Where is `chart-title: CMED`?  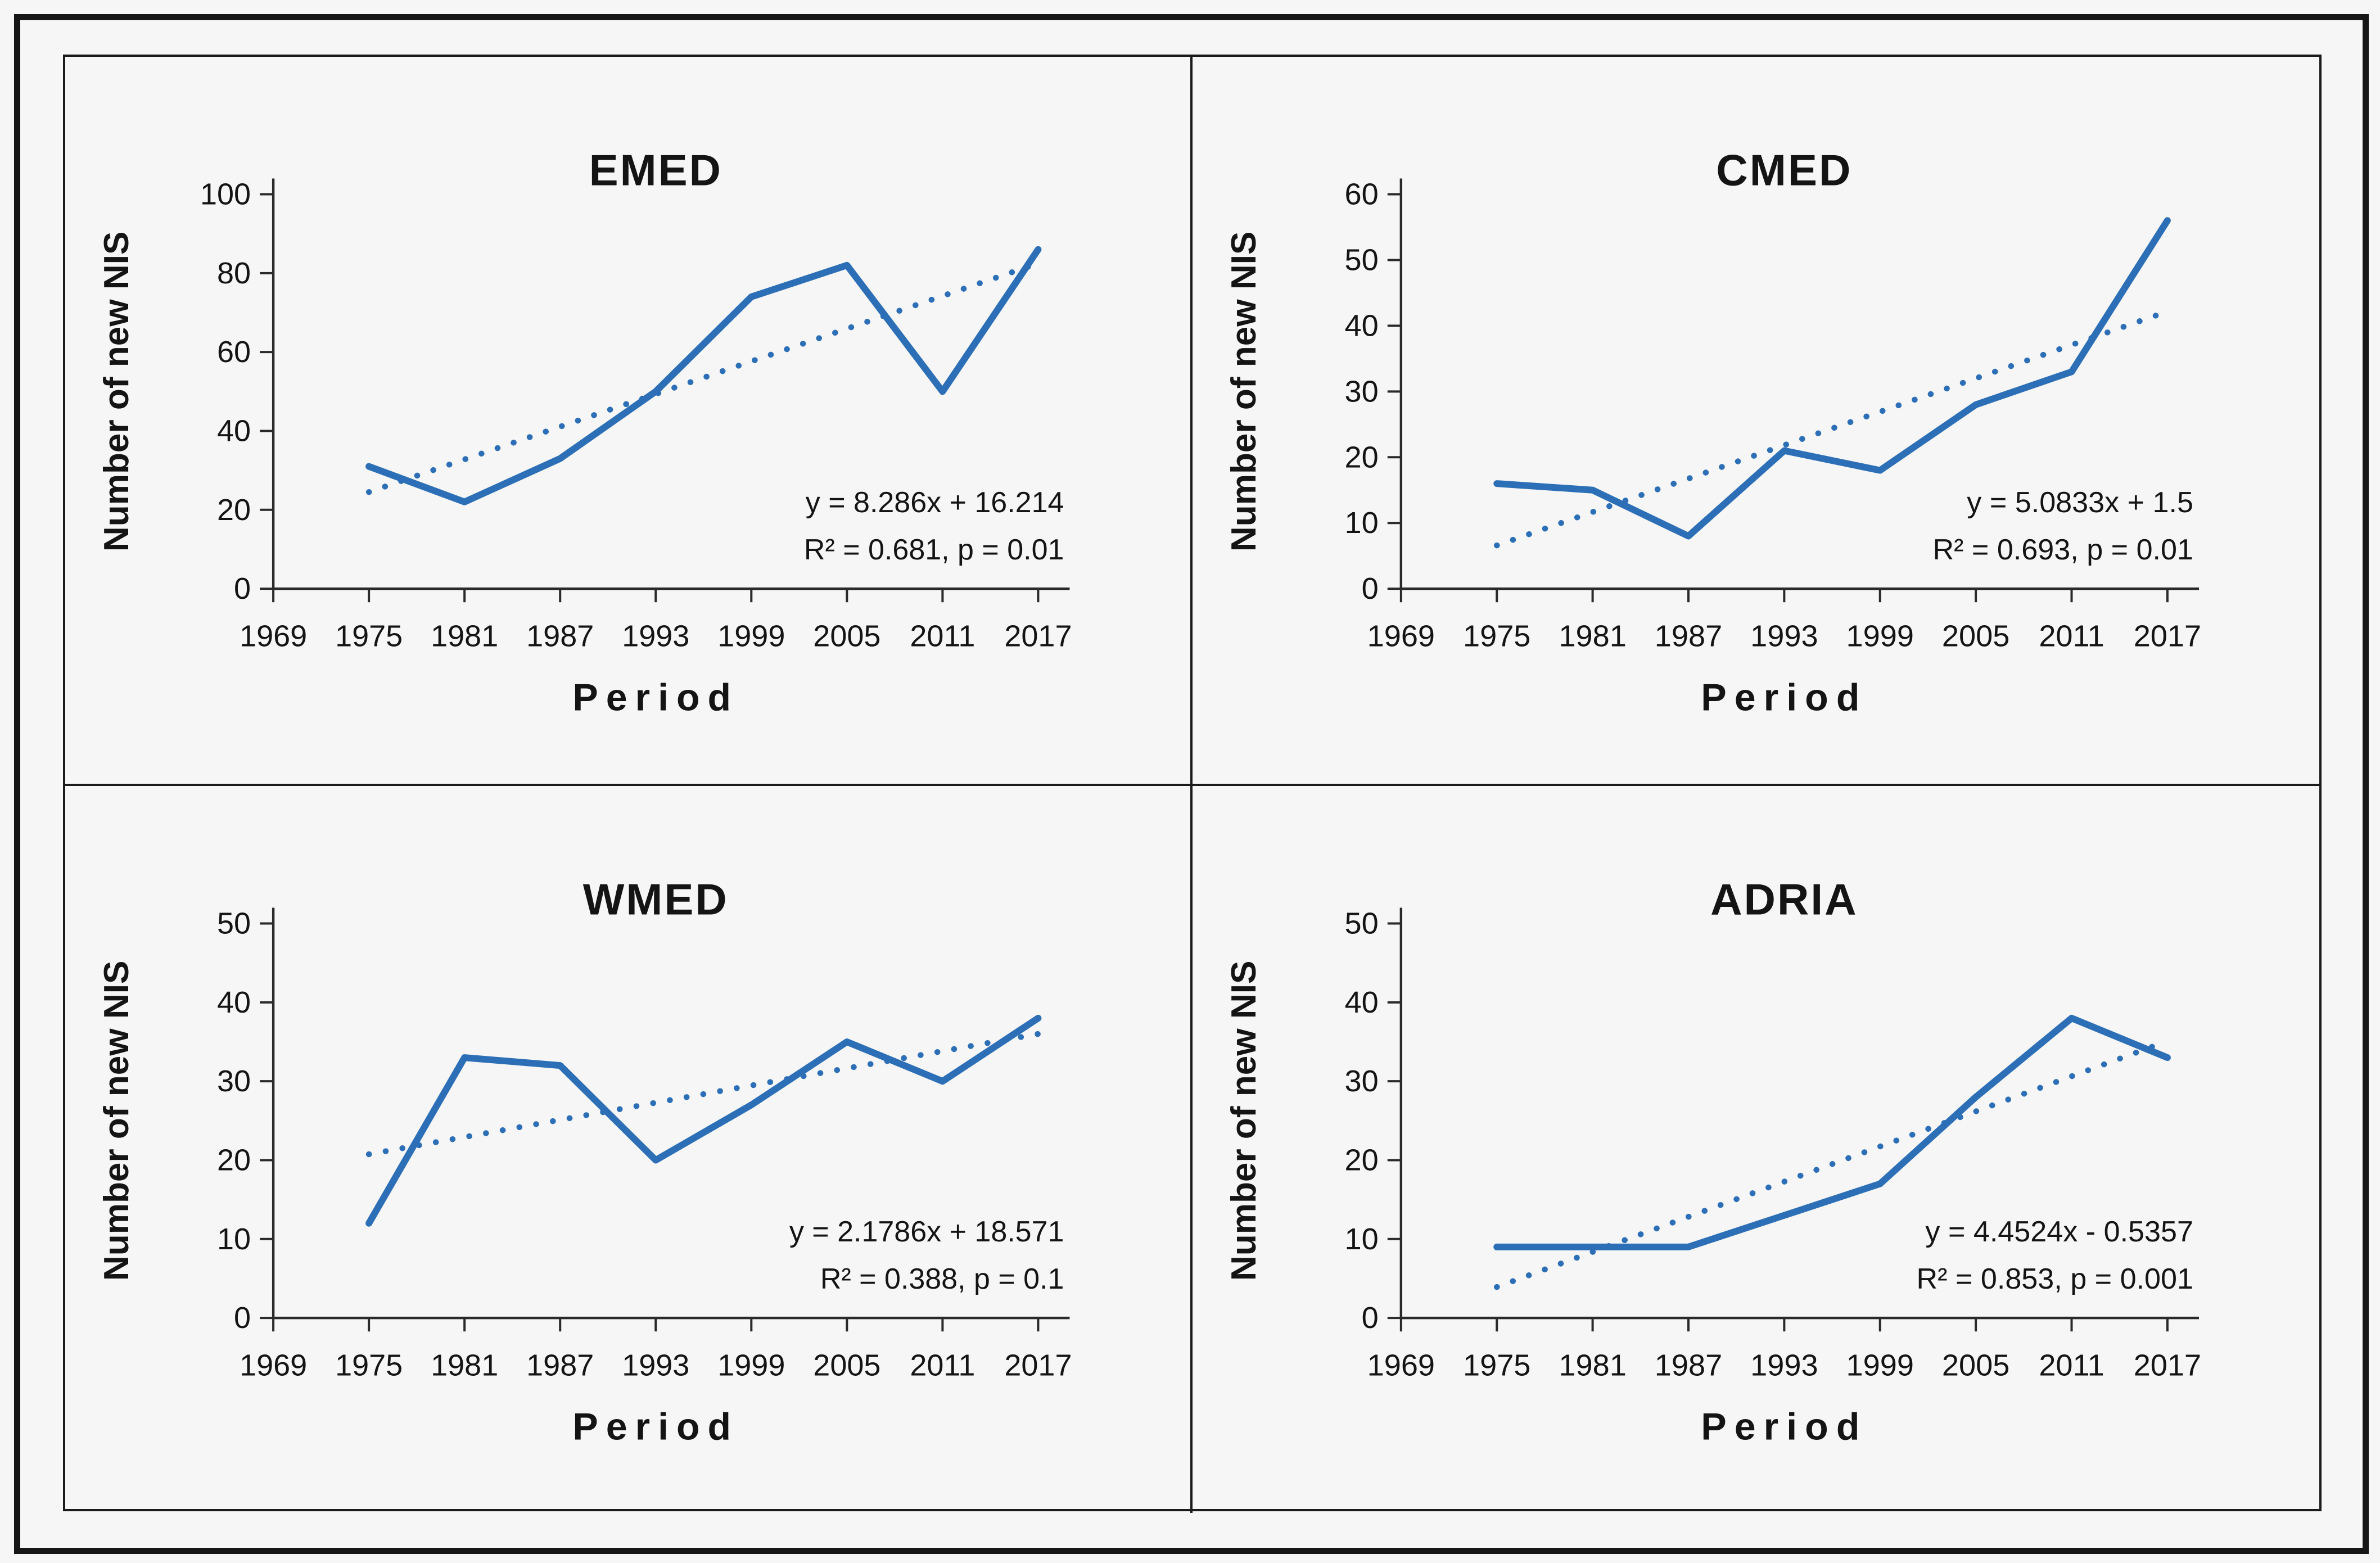
chart-title: CMED is located at coordinates (1784, 170).